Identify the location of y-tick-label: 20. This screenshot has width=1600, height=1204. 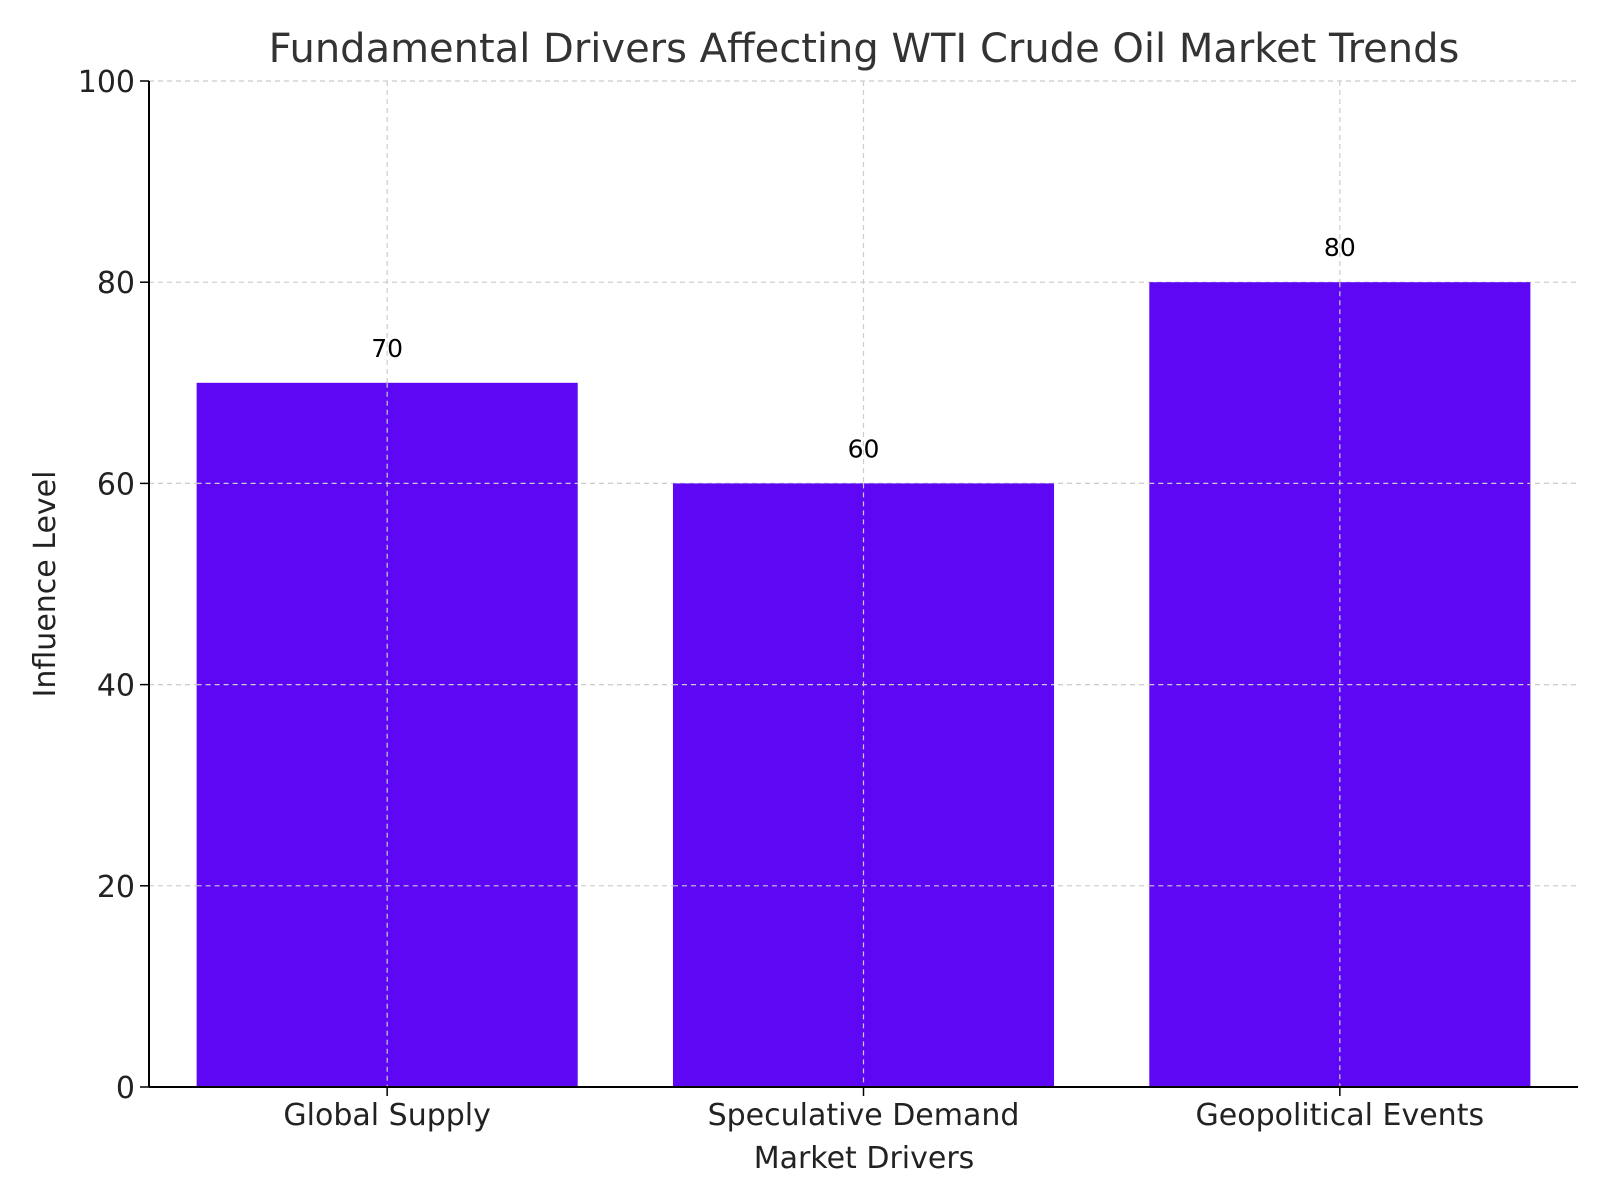
(116, 887).